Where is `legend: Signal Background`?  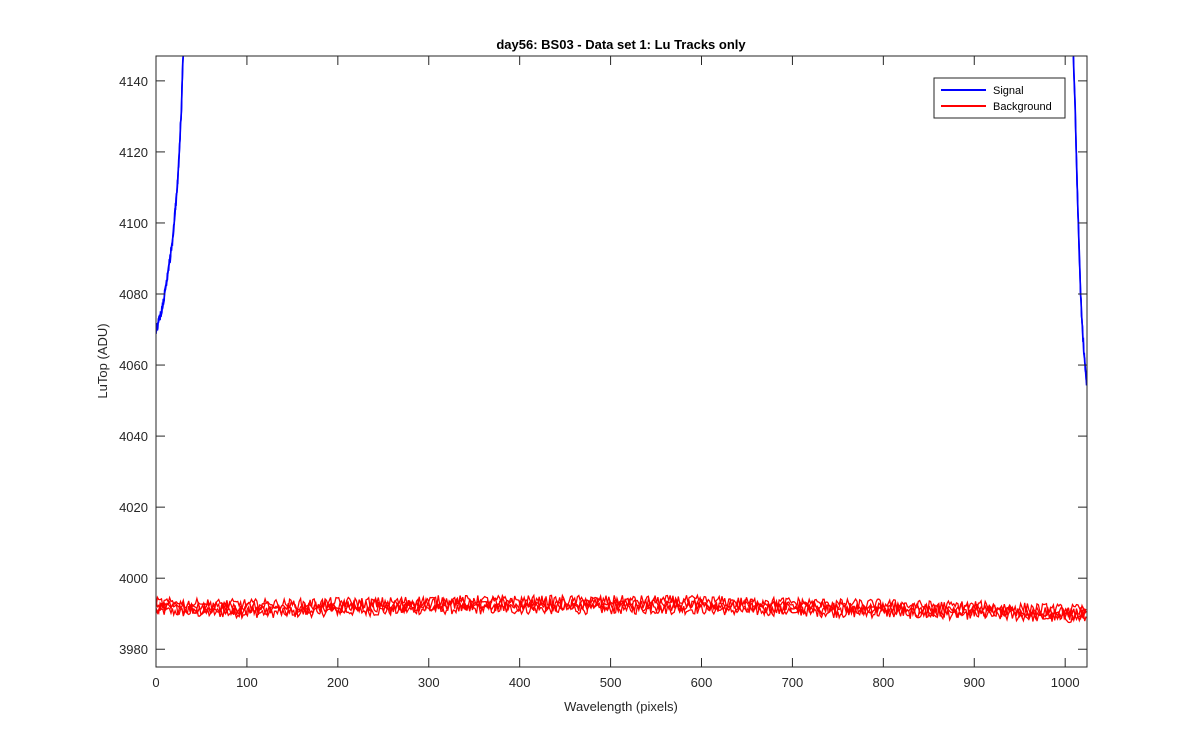
legend: Signal Background is located at coordinates (999, 98).